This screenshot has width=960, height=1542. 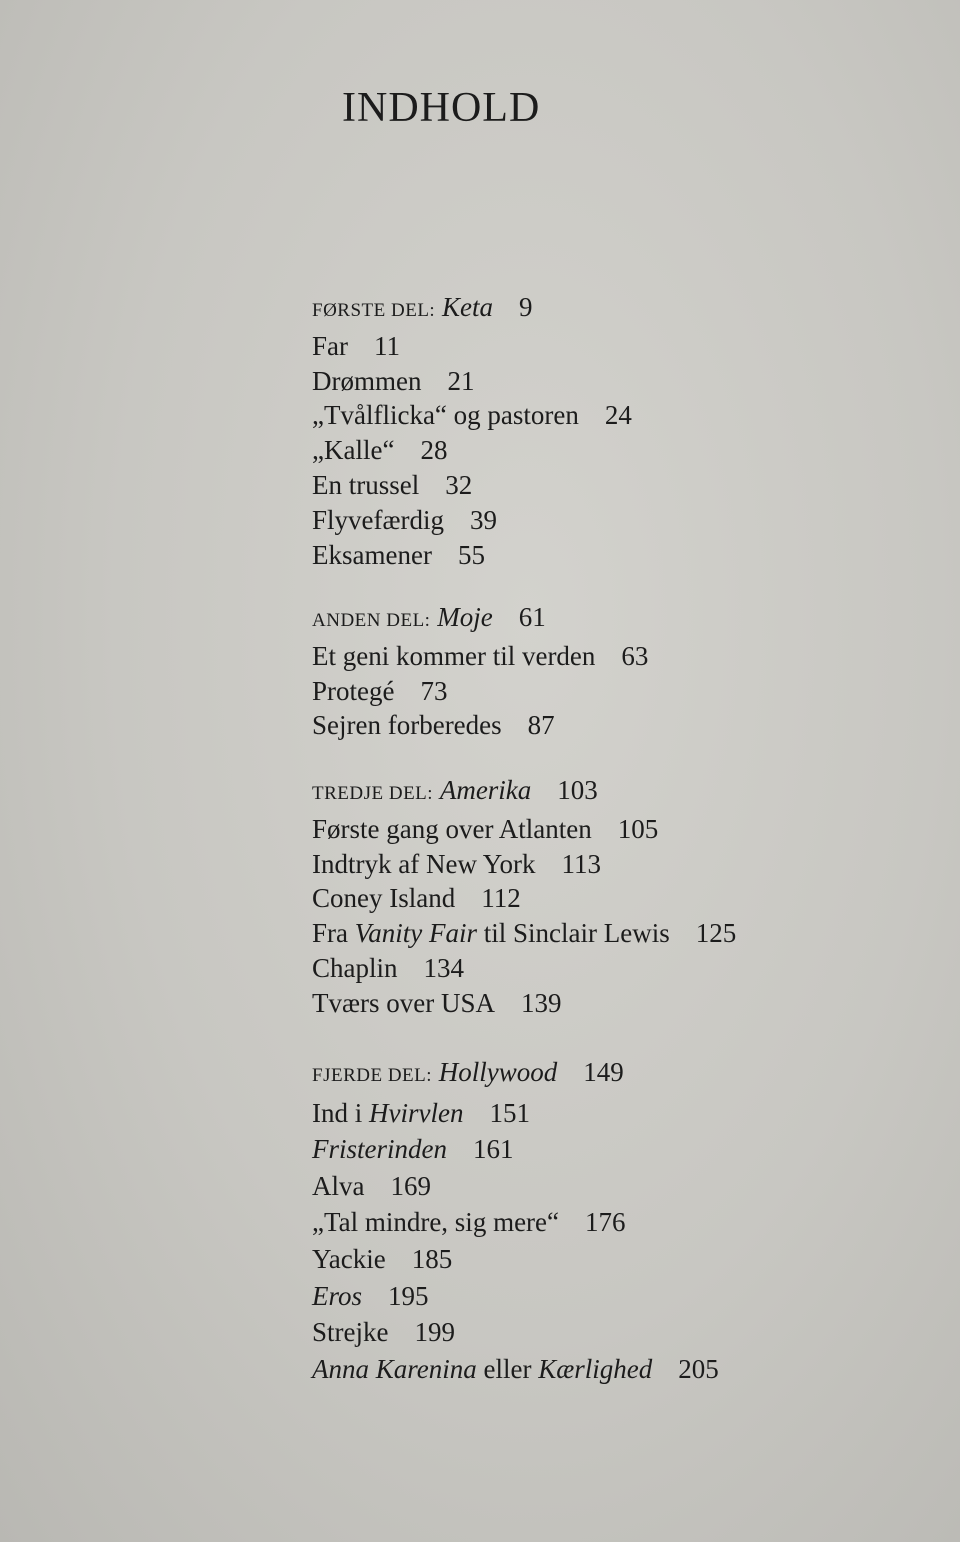 What do you see at coordinates (366, 484) in the screenshot?
I see `entry-title: En trussel` at bounding box center [366, 484].